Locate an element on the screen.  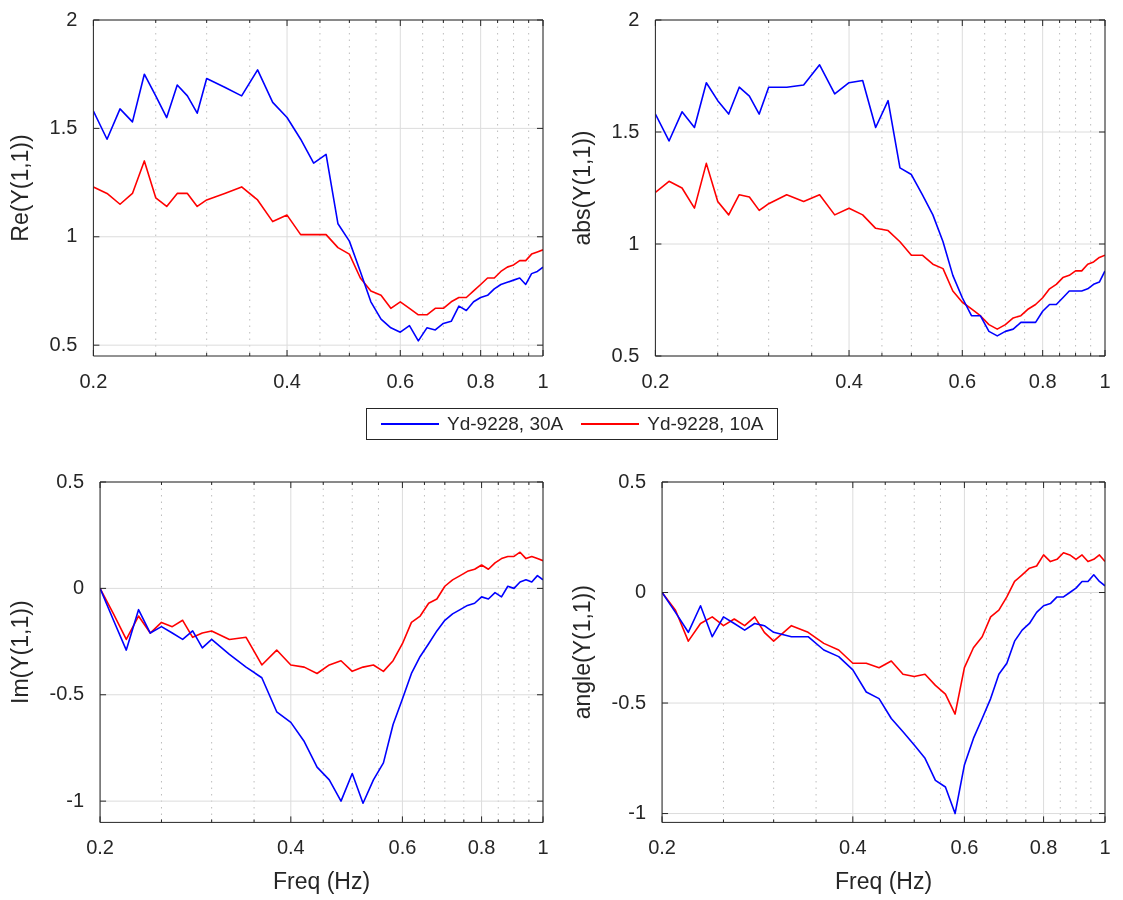
y-axis-title: Re(Y(1,1)) is located at coordinates (20, 188).